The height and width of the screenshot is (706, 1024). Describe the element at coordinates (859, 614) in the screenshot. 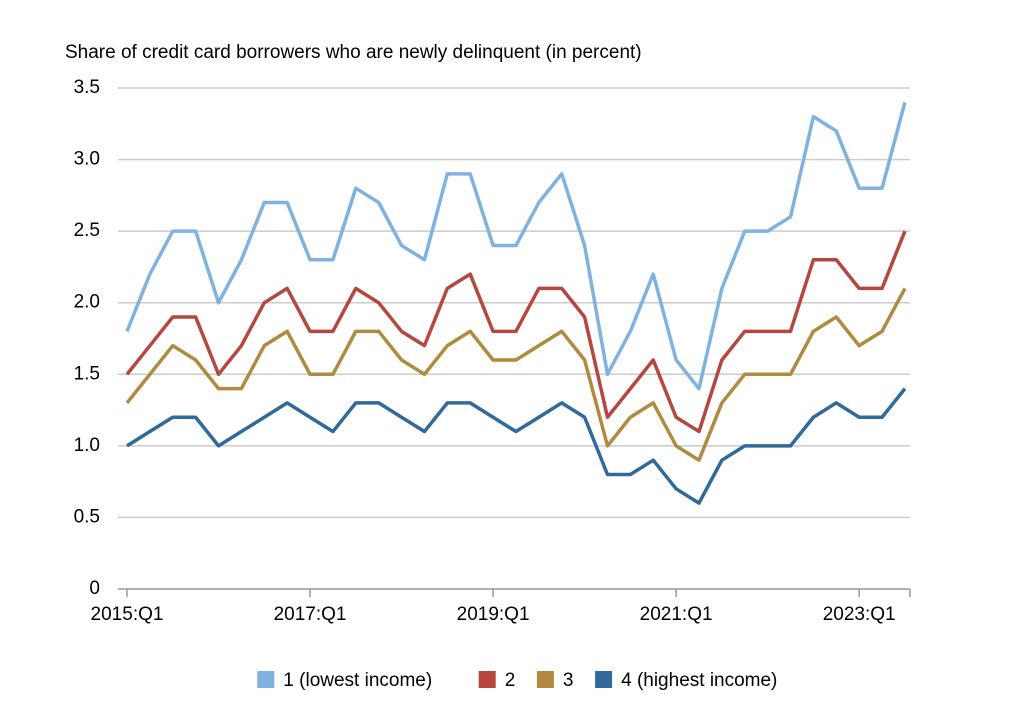

I see `x-tick-label: 2023:Q1` at that location.